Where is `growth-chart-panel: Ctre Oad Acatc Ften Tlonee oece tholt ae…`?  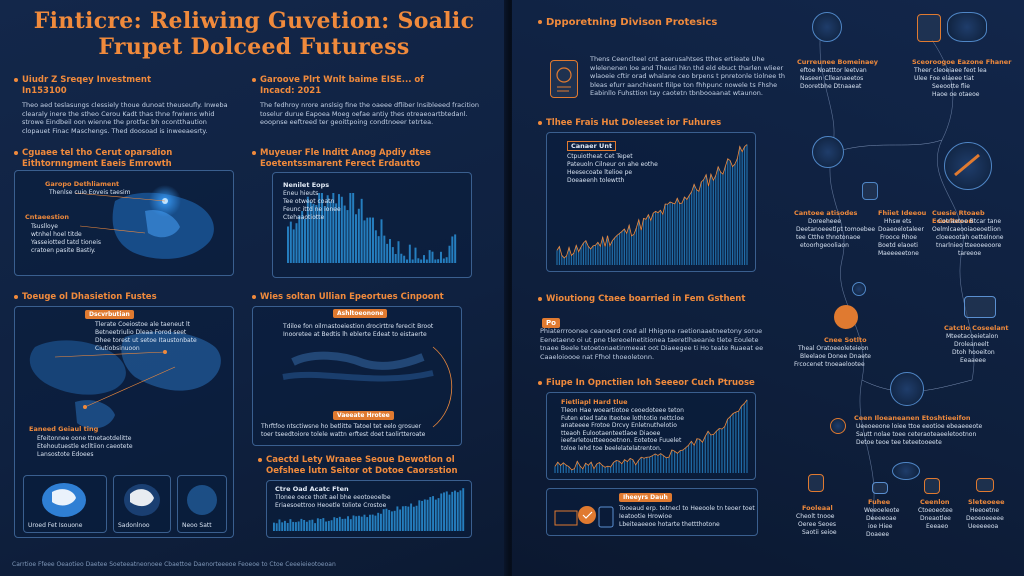
growth-chart-panel: Ctre Oad Acatc Ften Tlonee oece tholt ae… is located at coordinates (369, 509).